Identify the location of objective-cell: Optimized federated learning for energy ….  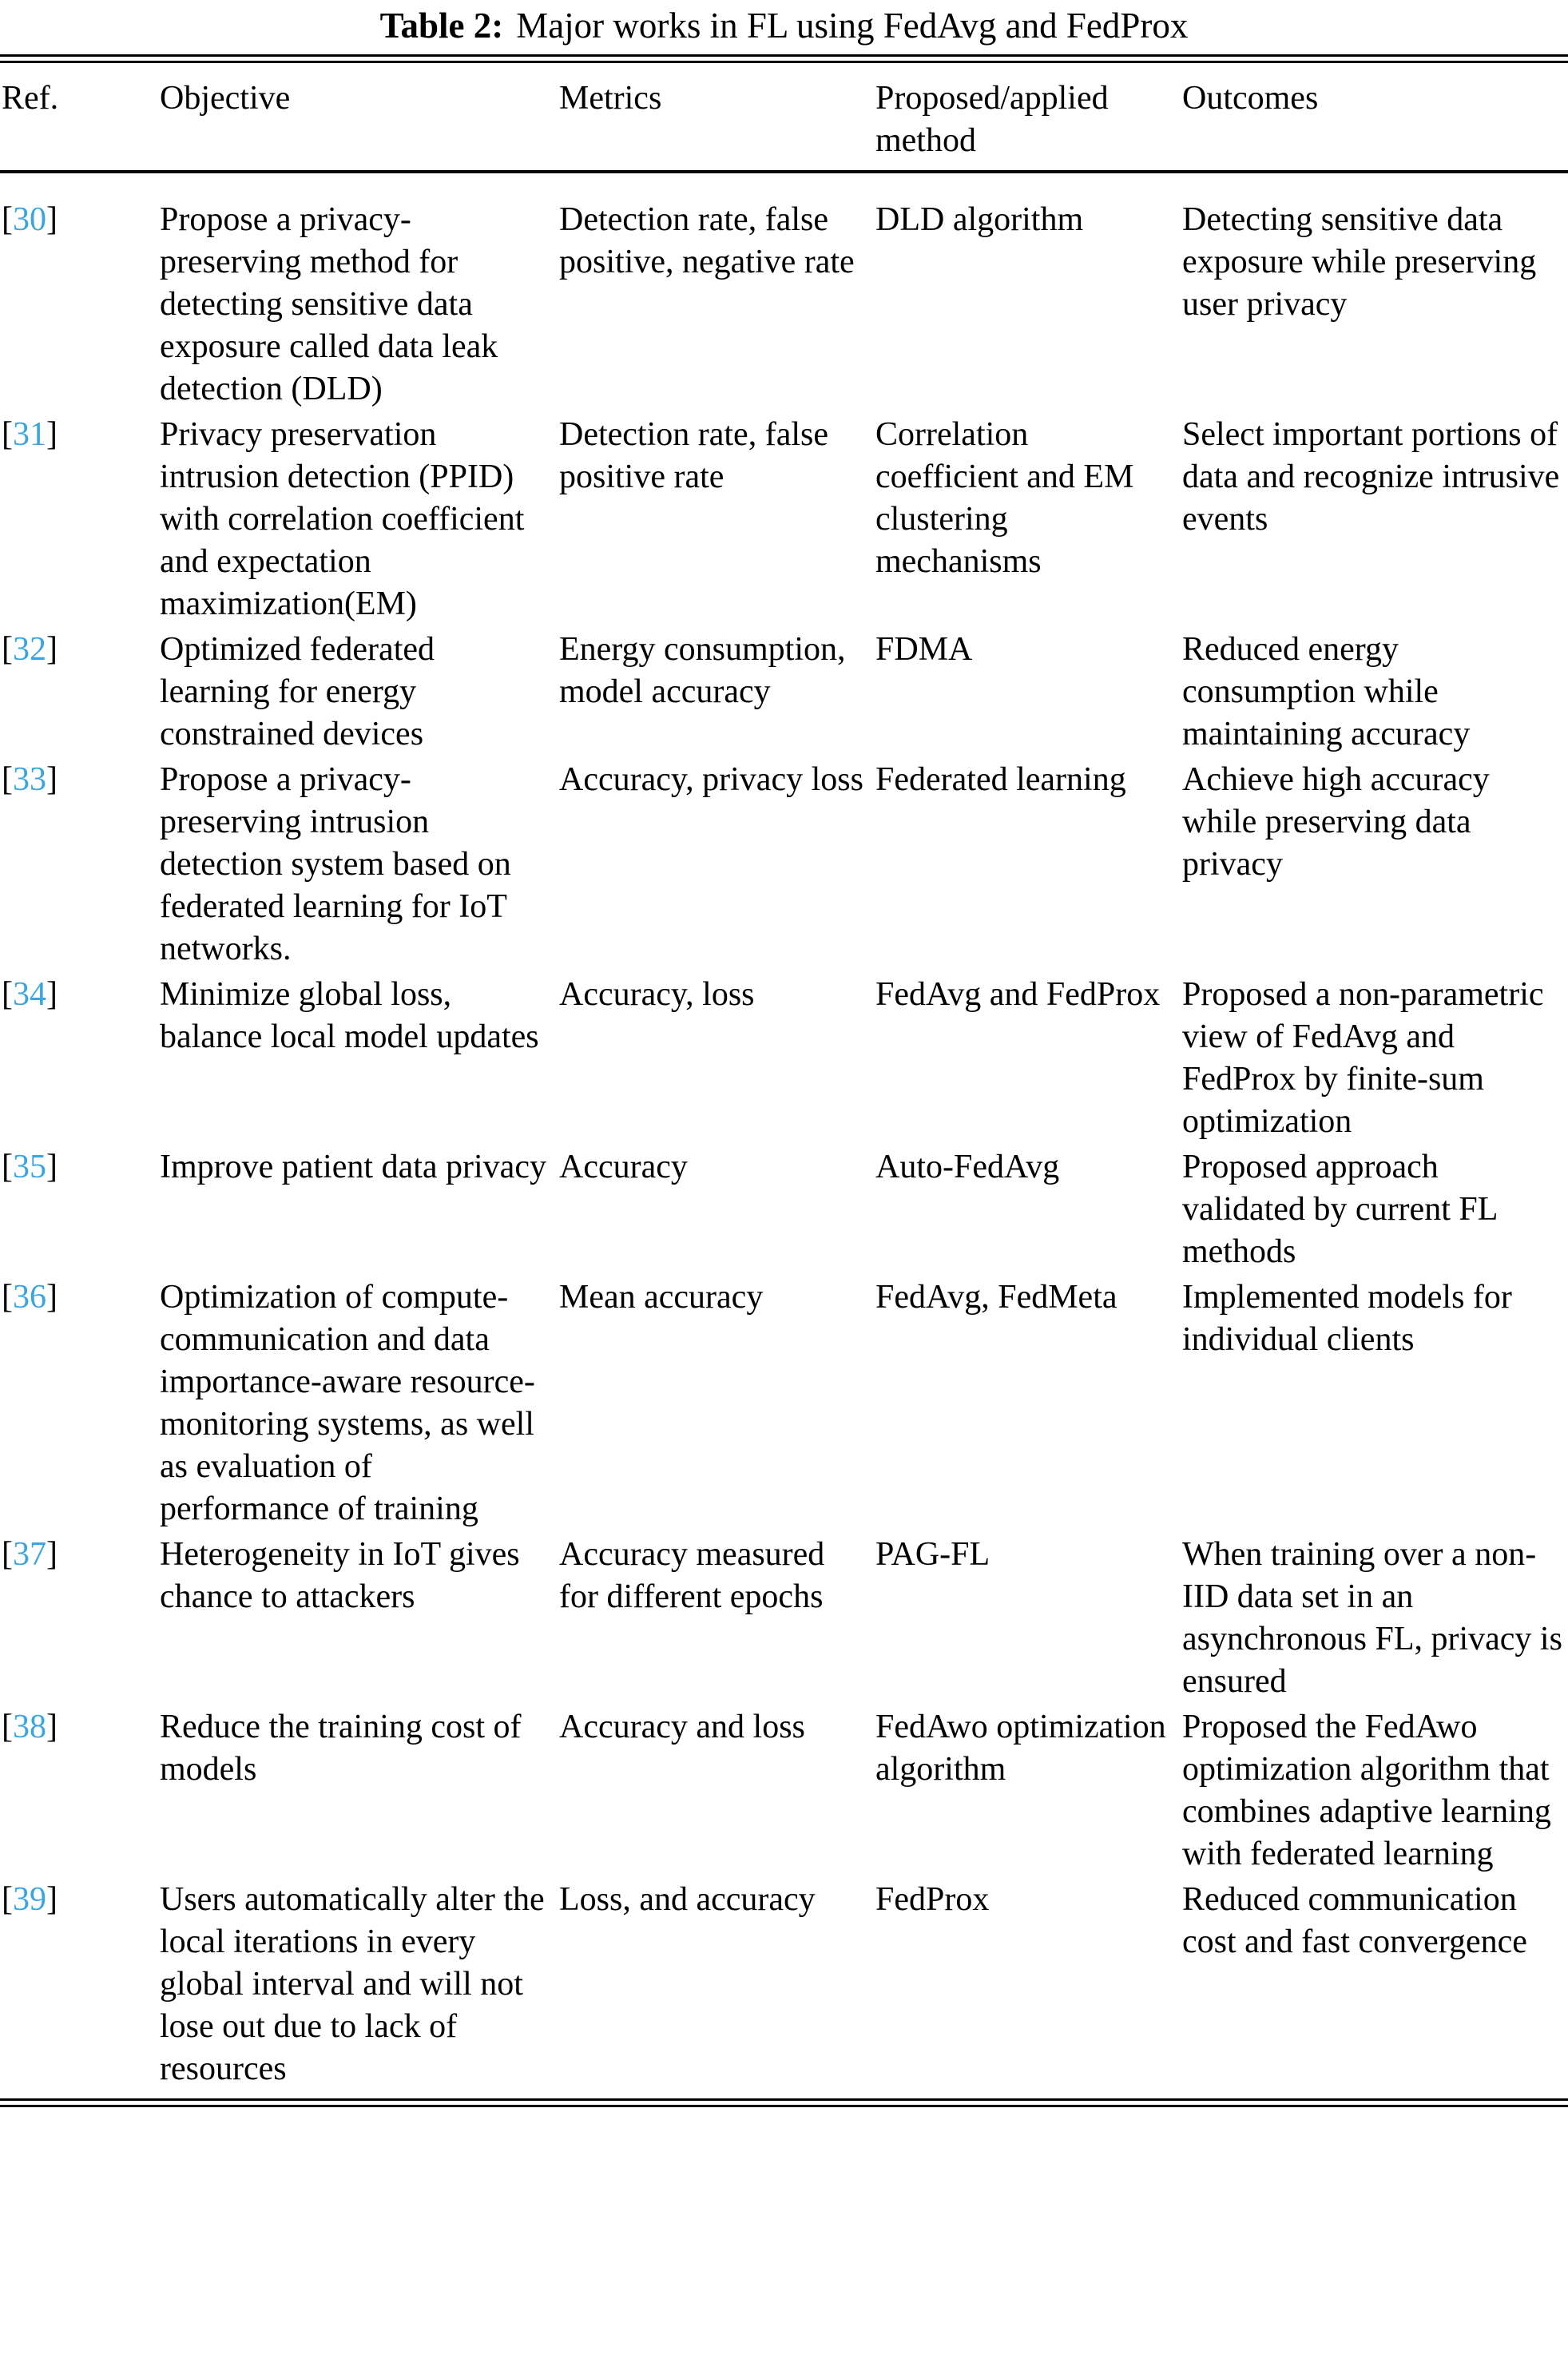
(297, 691).